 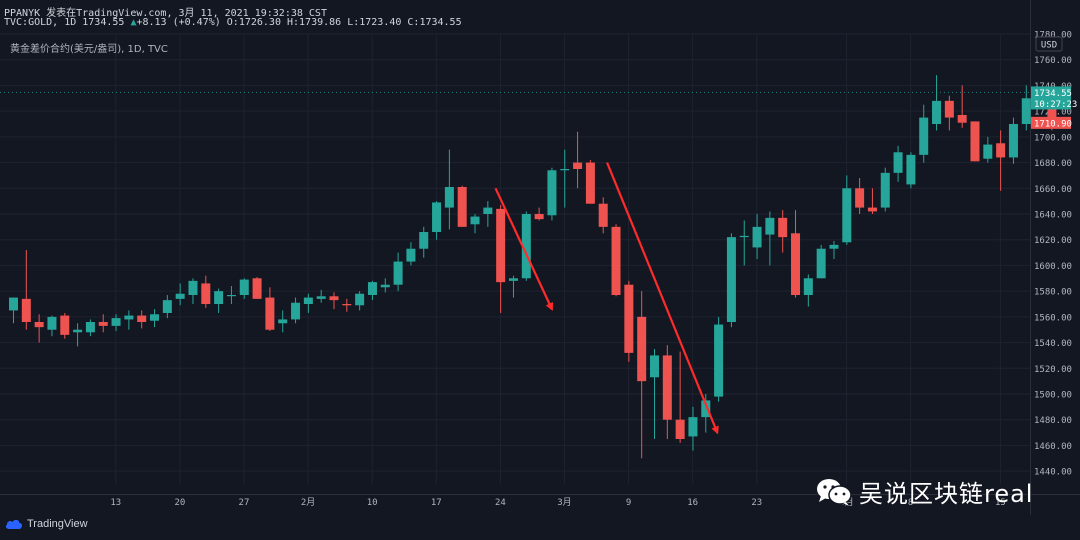 I want to click on y-tick-label: 1700.00, so click(x=1053, y=138).